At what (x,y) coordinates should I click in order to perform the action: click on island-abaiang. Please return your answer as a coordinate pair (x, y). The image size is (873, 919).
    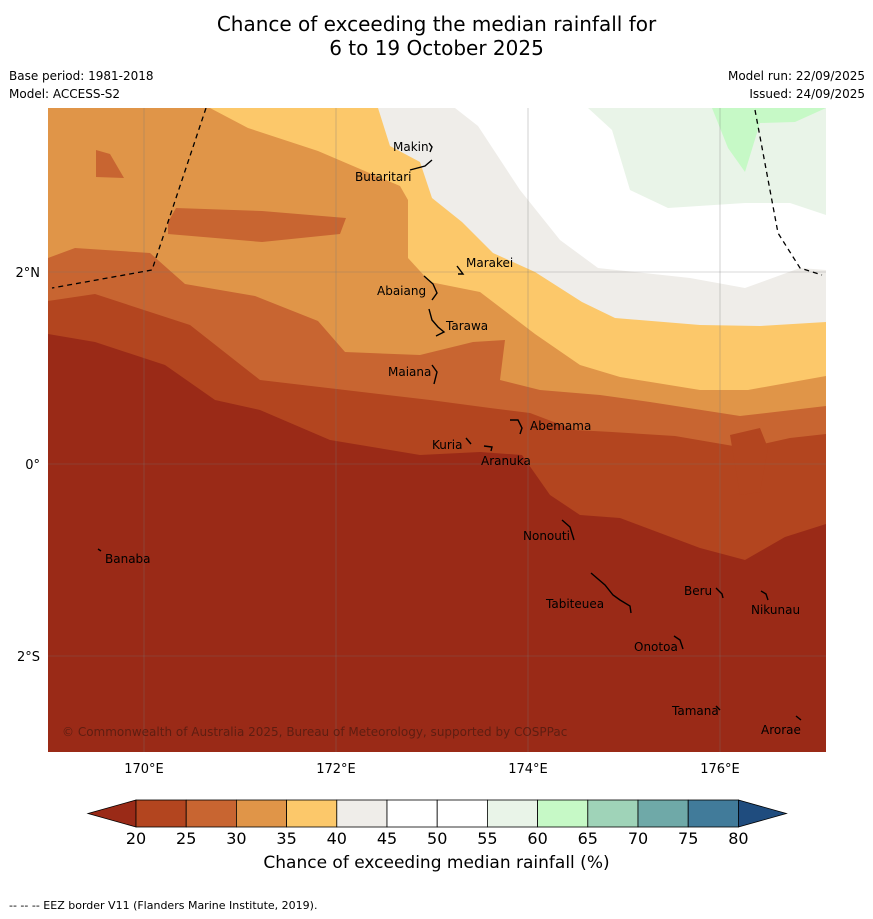
    Looking at the image, I should click on (430, 288).